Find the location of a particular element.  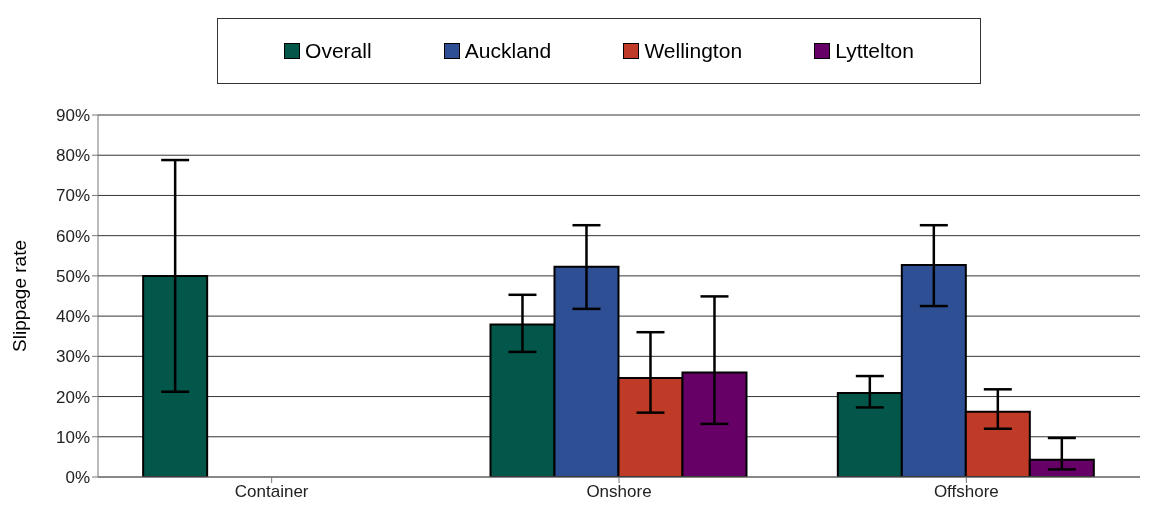

x-tick-label: Offshore is located at coordinates (966, 492).